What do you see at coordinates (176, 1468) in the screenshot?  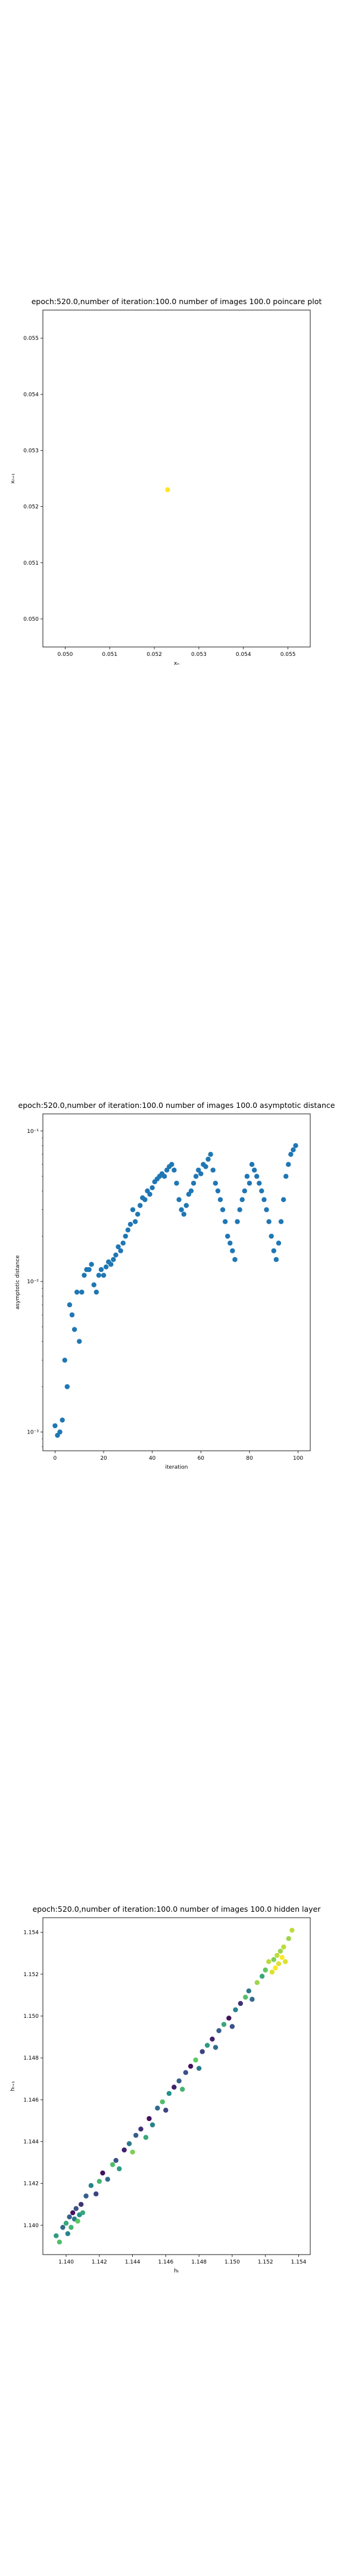 I see `x-axis-label: iteration` at bounding box center [176, 1468].